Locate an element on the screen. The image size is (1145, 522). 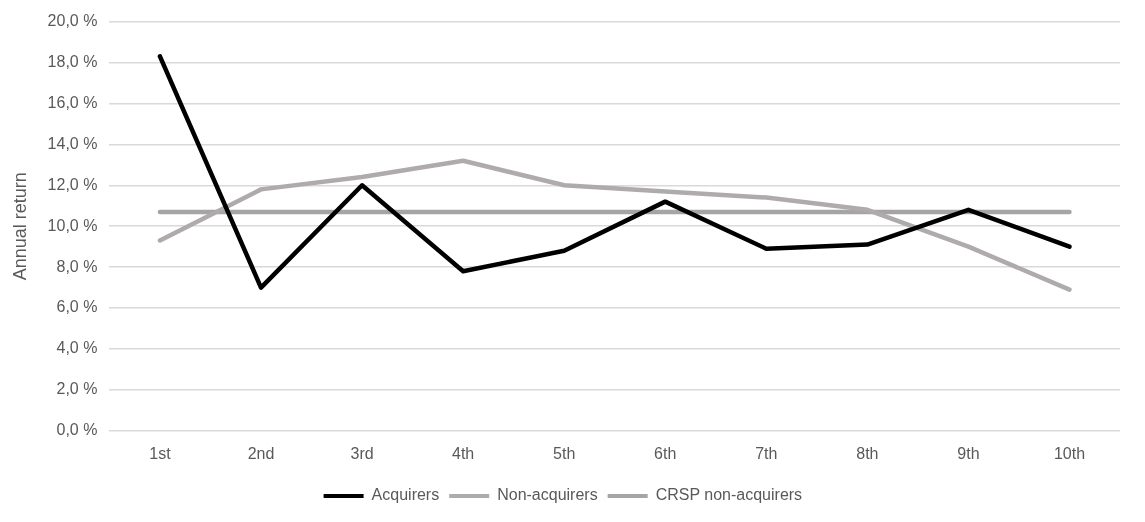
y-tick-label: 4,0 % is located at coordinates (77, 348).